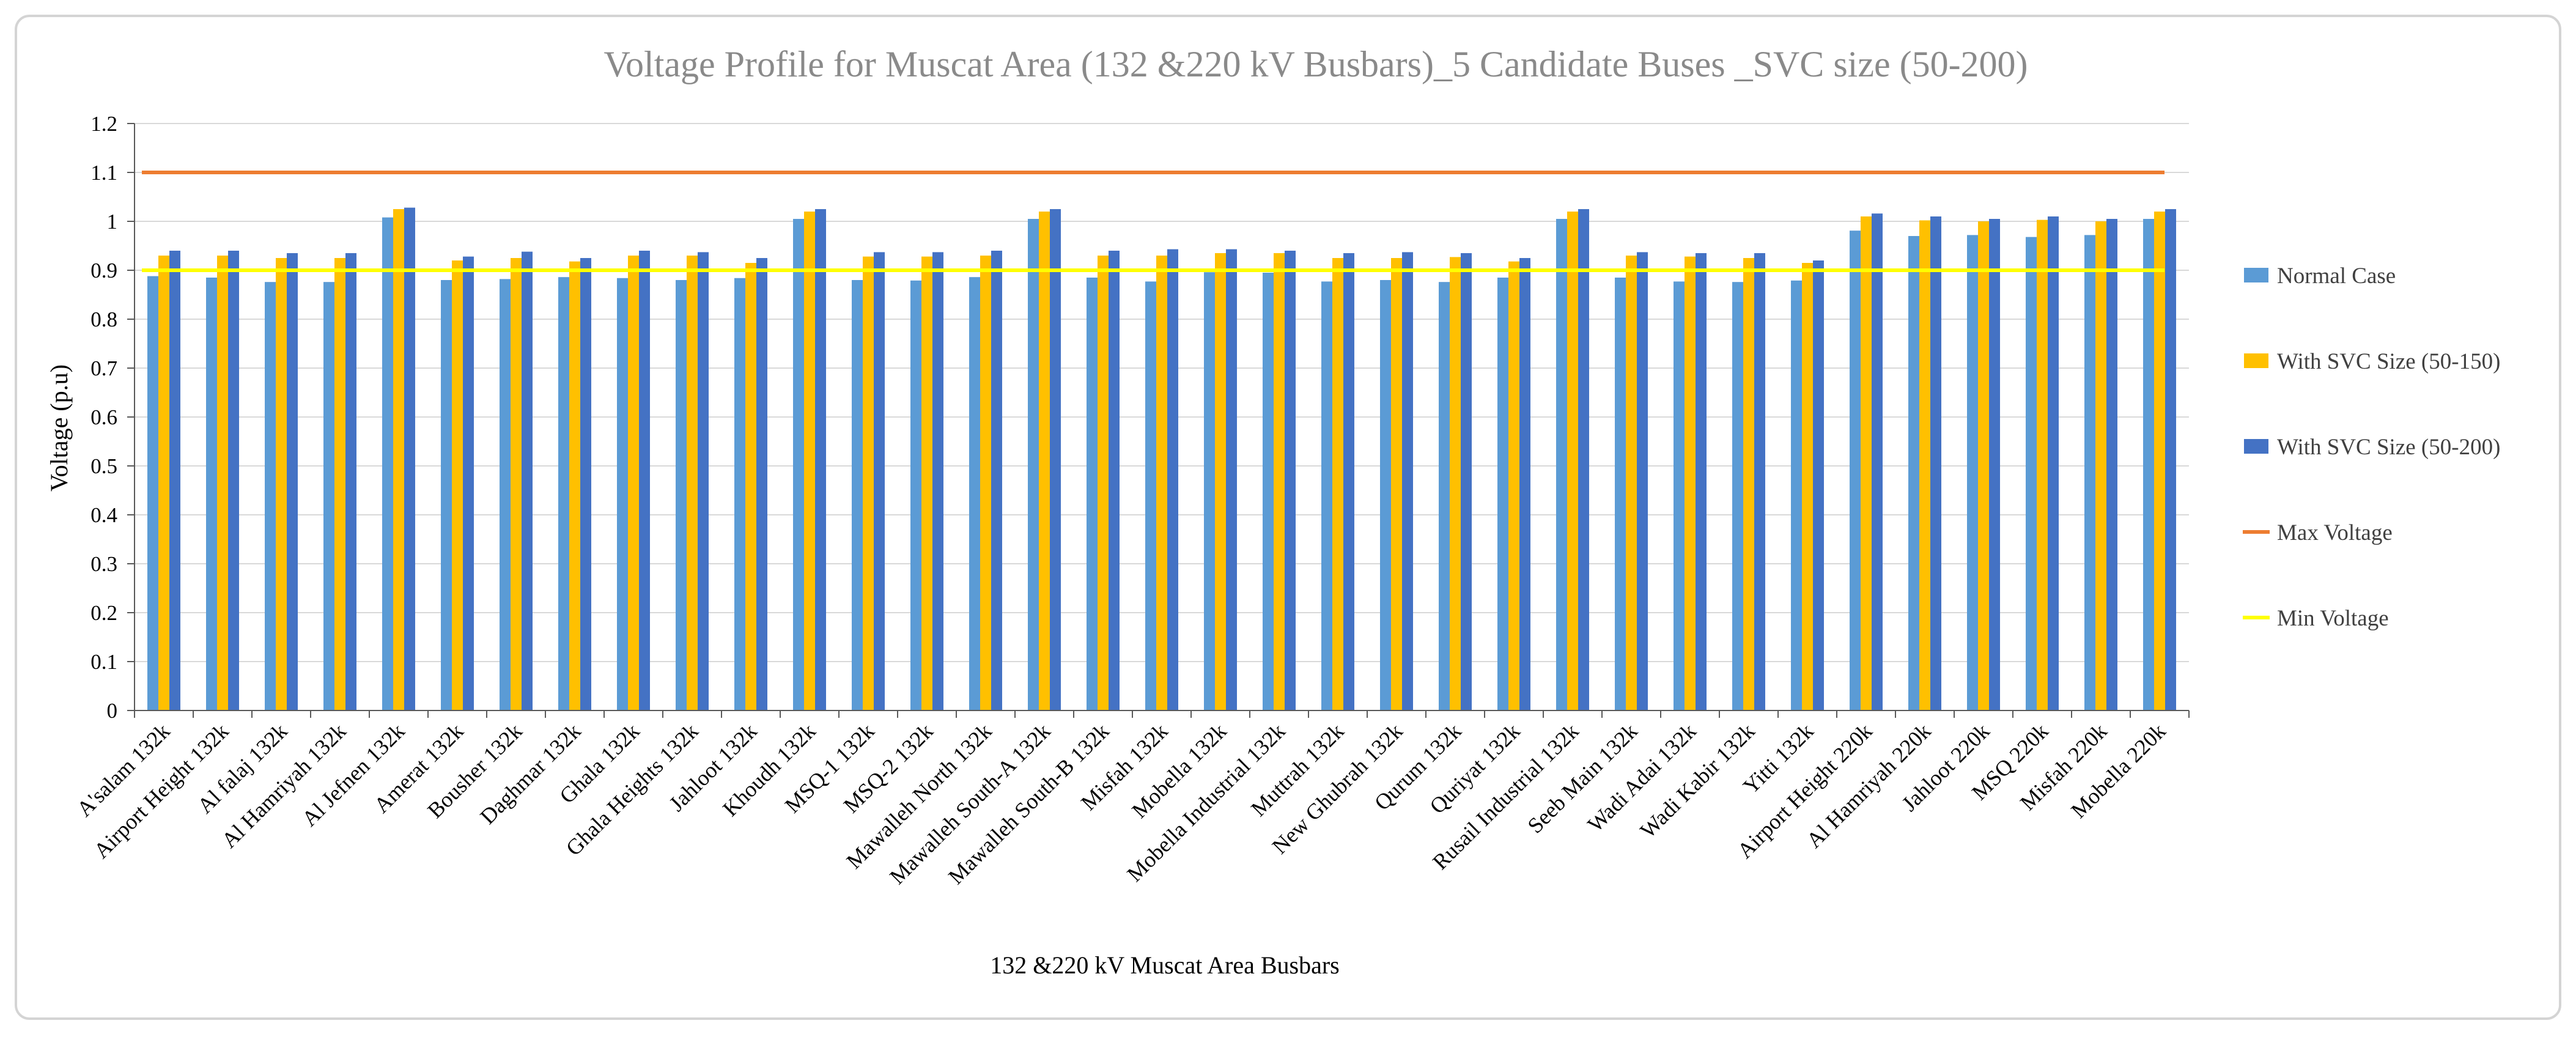  I want to click on y-tick-label: 0.3, so click(103, 564).